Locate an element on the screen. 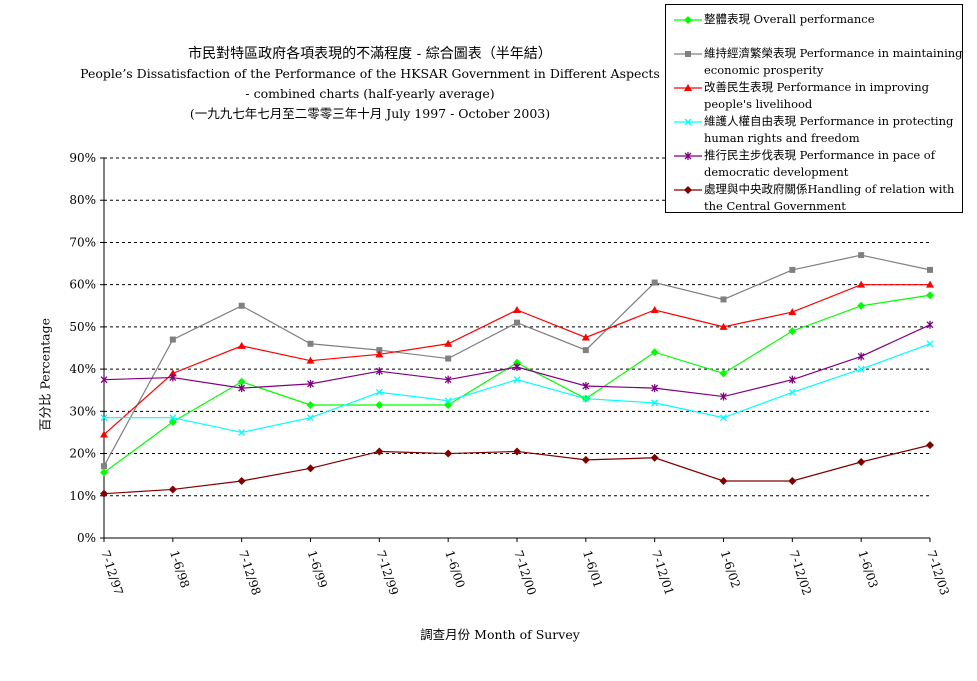  legend-entry-overall: 整體表現 Overall performance is located at coordinates (820, 19).